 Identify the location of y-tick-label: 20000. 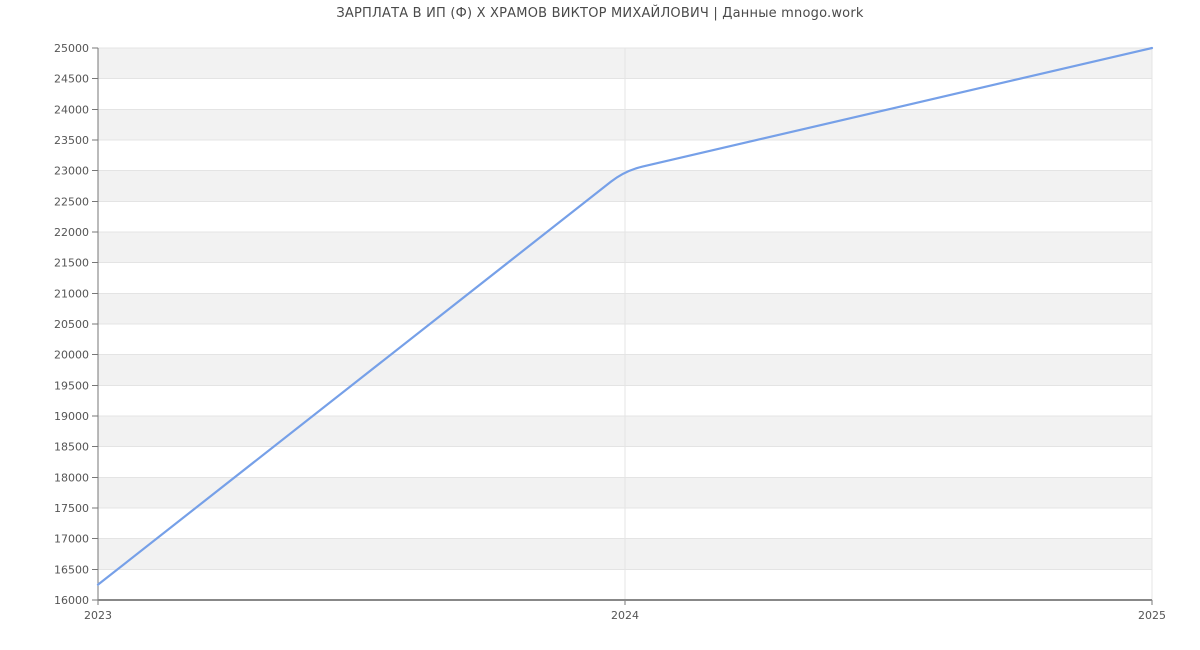
(71, 355).